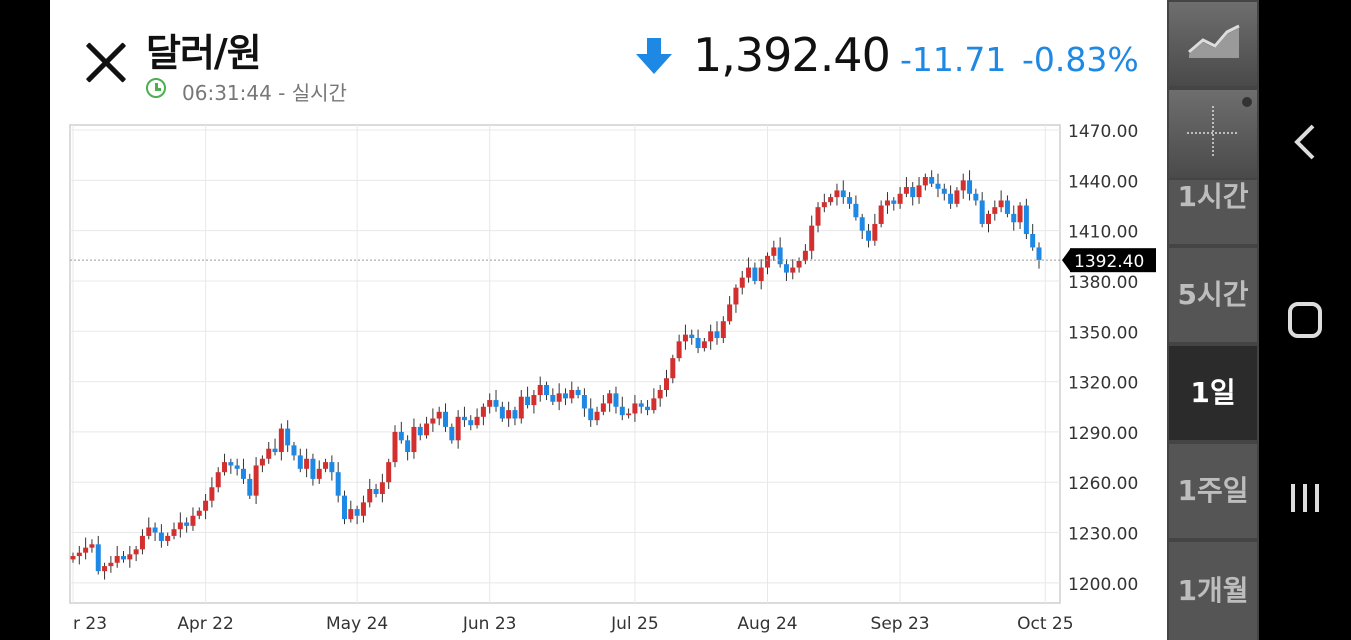 The height and width of the screenshot is (640, 1351). Describe the element at coordinates (1080, 59) in the screenshot. I see `price-change-percent: -0.83%` at that location.